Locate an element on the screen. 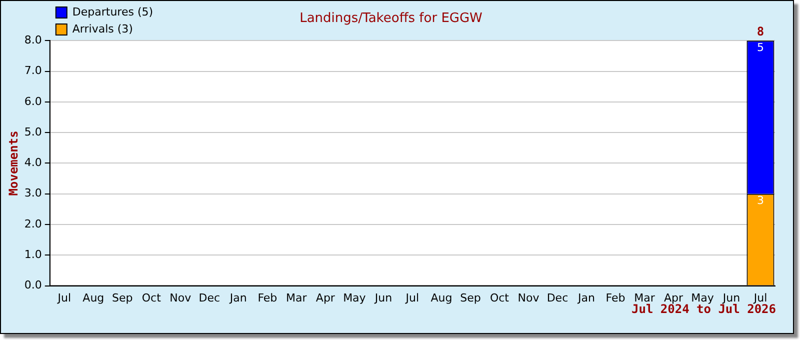  legend-label: Arrivals (3) is located at coordinates (102, 29).